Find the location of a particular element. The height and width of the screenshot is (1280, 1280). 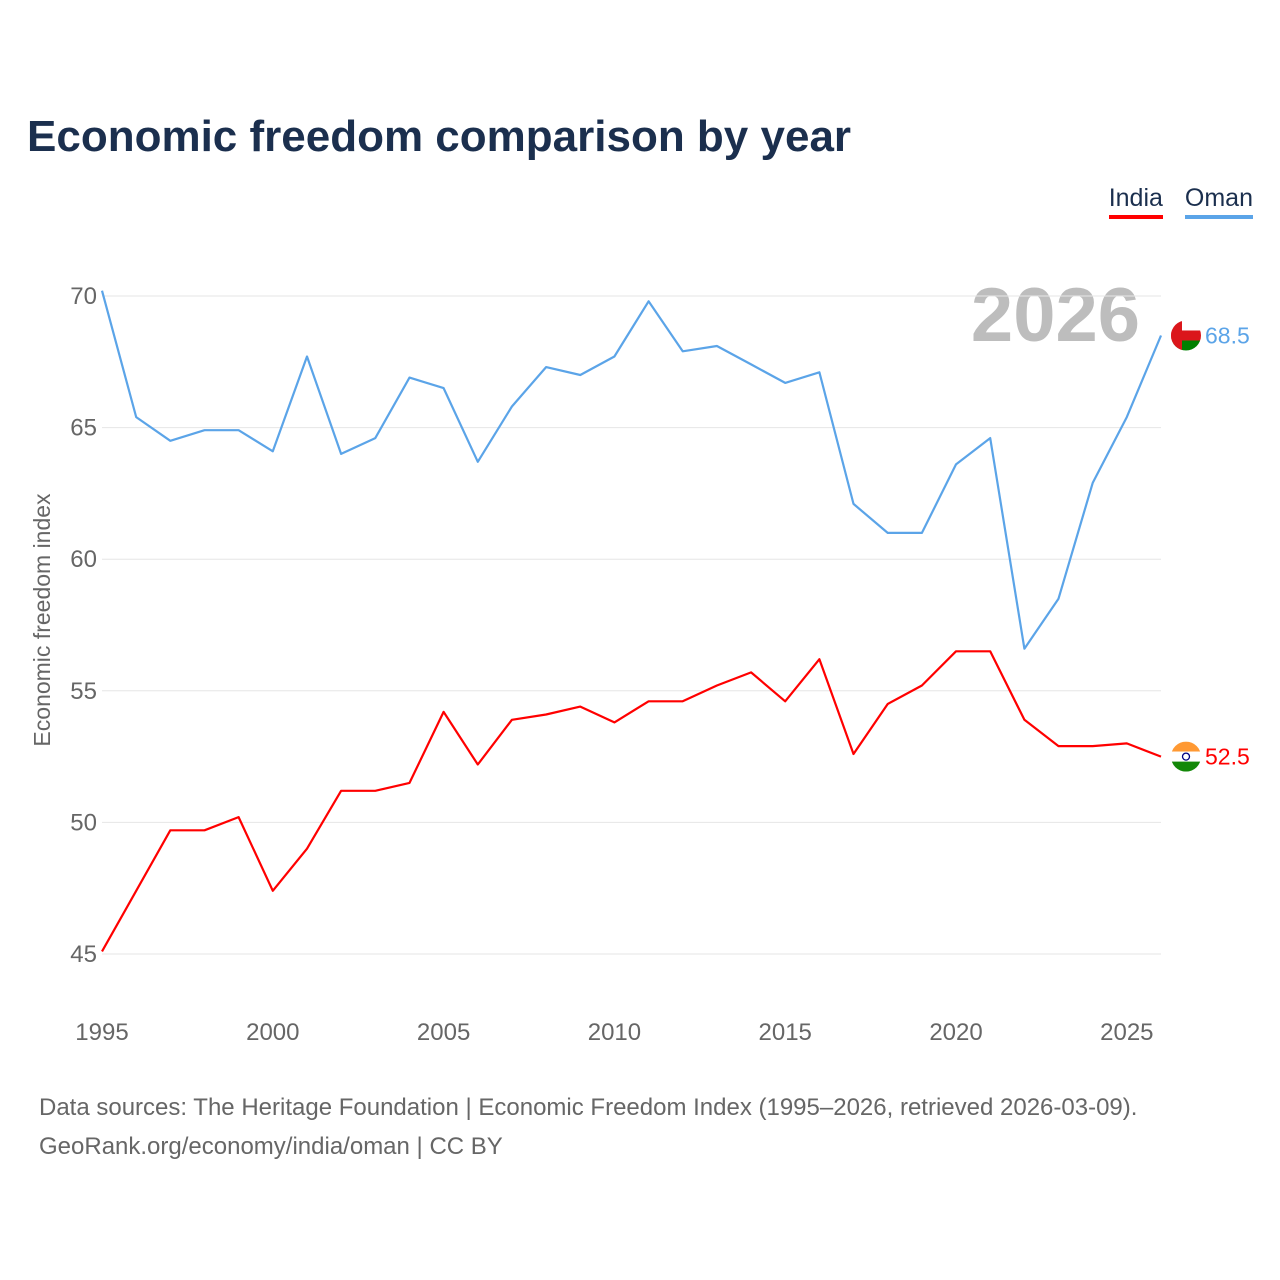

oman-flag-icon is located at coordinates (1186, 335).